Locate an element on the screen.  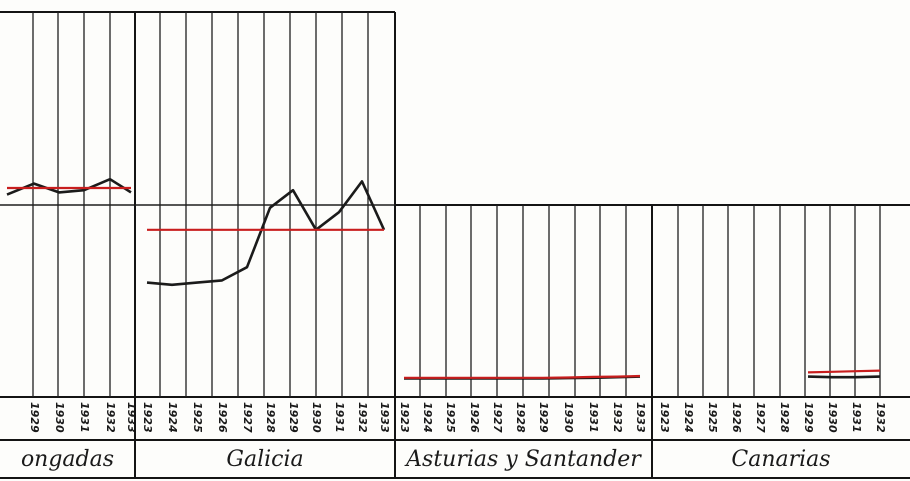
region-label: ongadas is located at coordinates (67, 459).